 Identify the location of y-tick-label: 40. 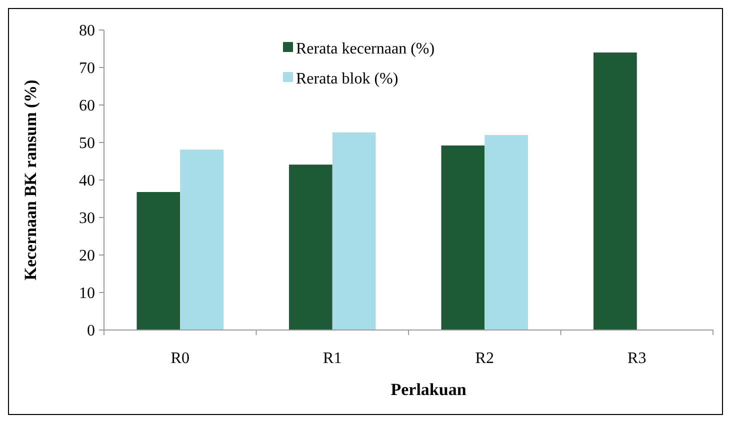
(87, 181).